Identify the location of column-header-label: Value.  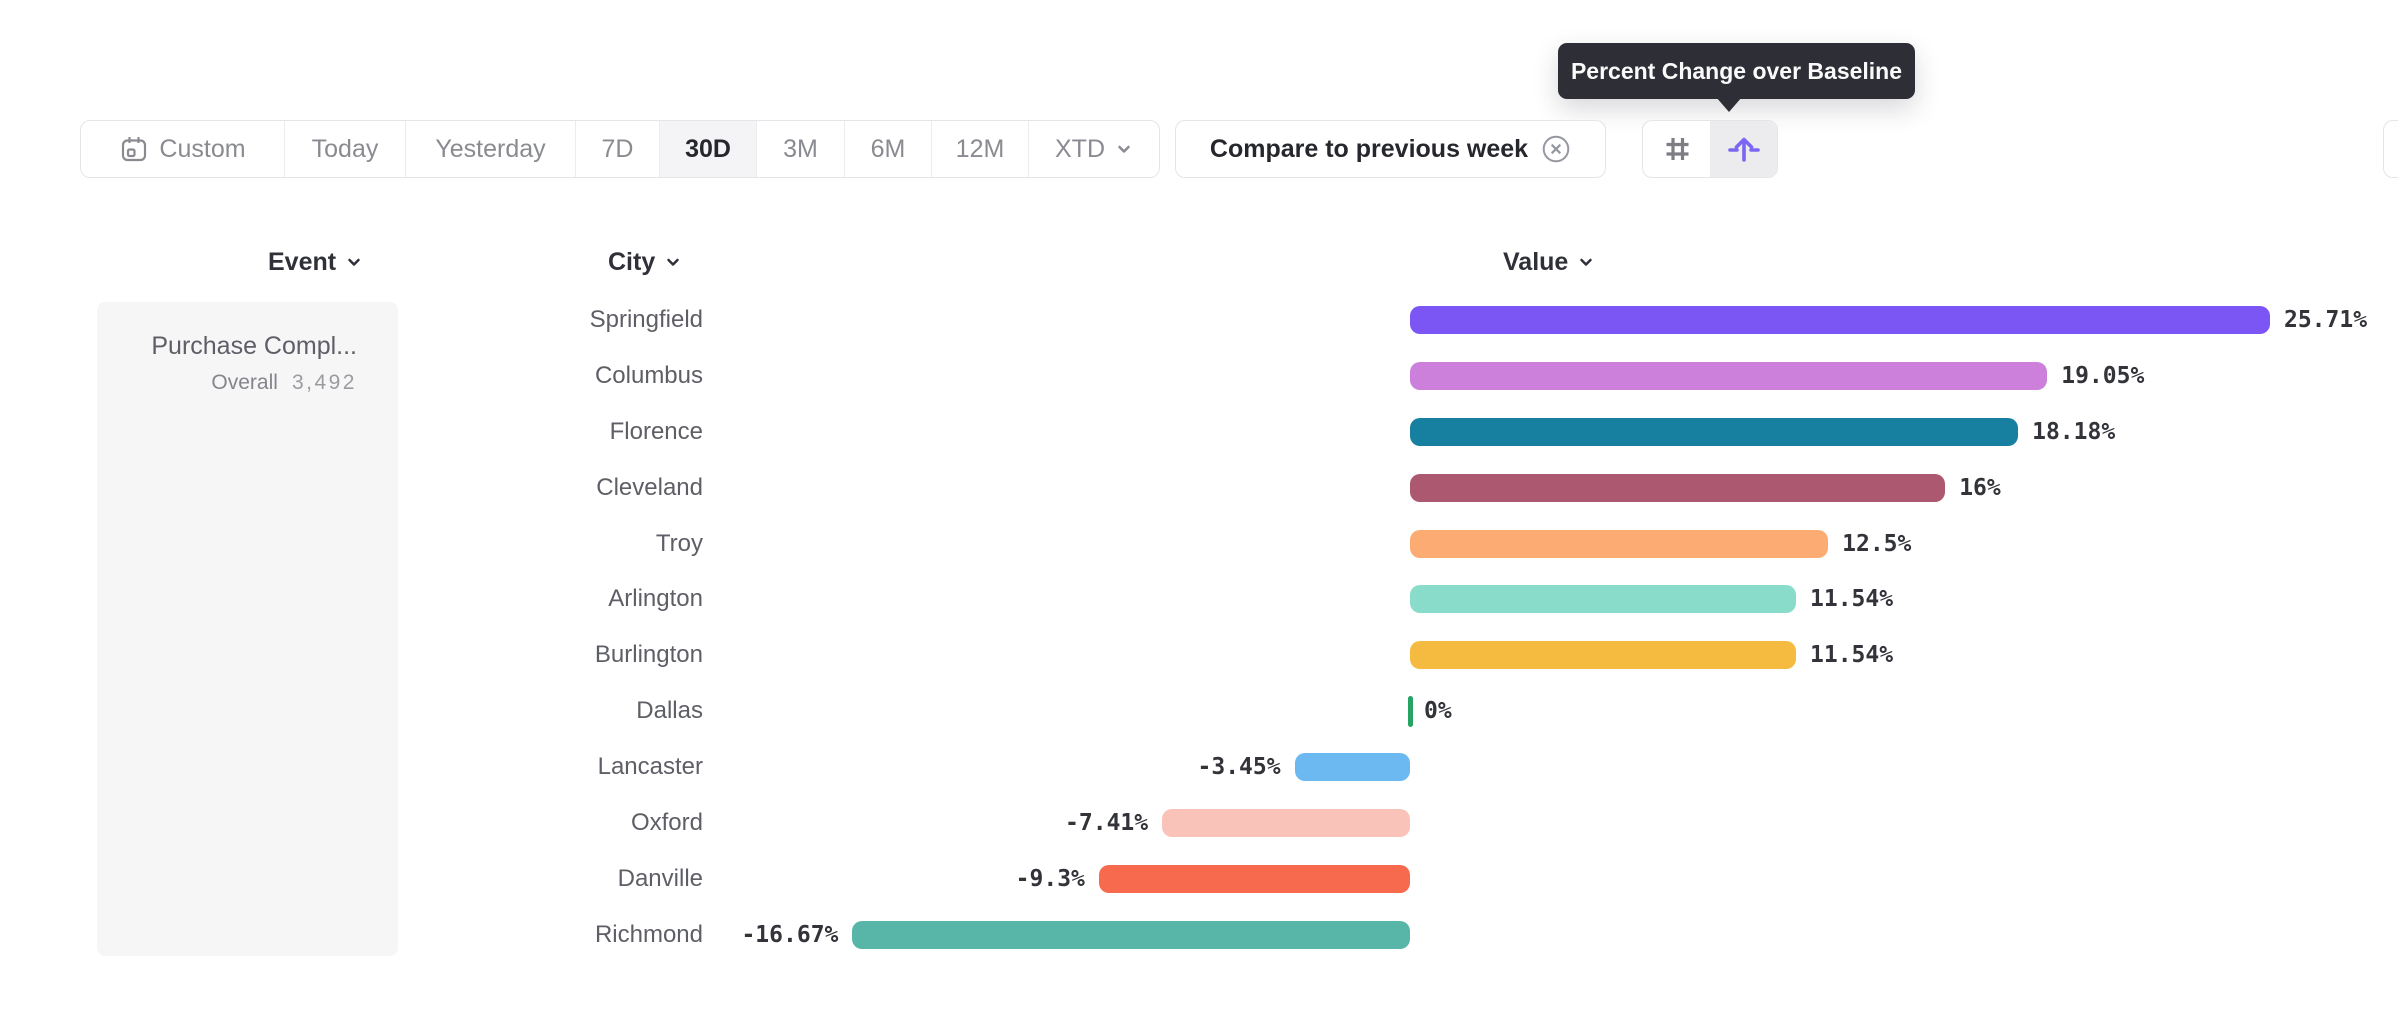
(1536, 261).